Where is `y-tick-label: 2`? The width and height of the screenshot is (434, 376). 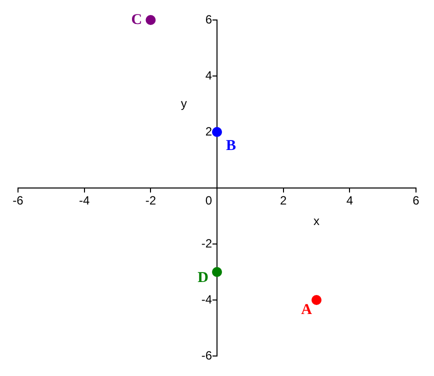 y-tick-label: 2 is located at coordinates (208, 131).